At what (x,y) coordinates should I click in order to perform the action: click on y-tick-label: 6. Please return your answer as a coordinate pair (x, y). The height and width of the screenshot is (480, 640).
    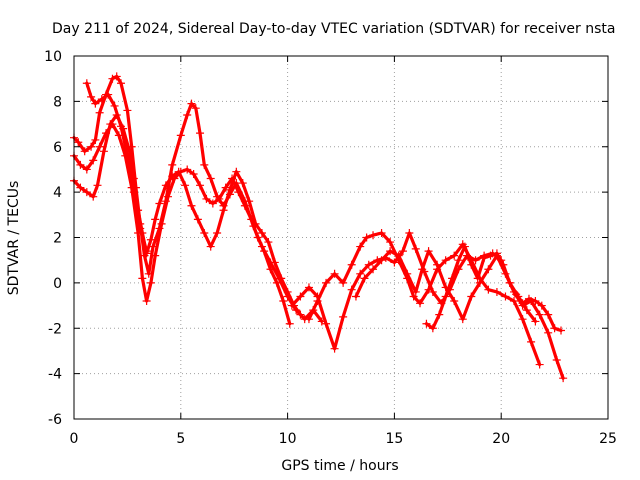
    Looking at the image, I should click on (57, 148).